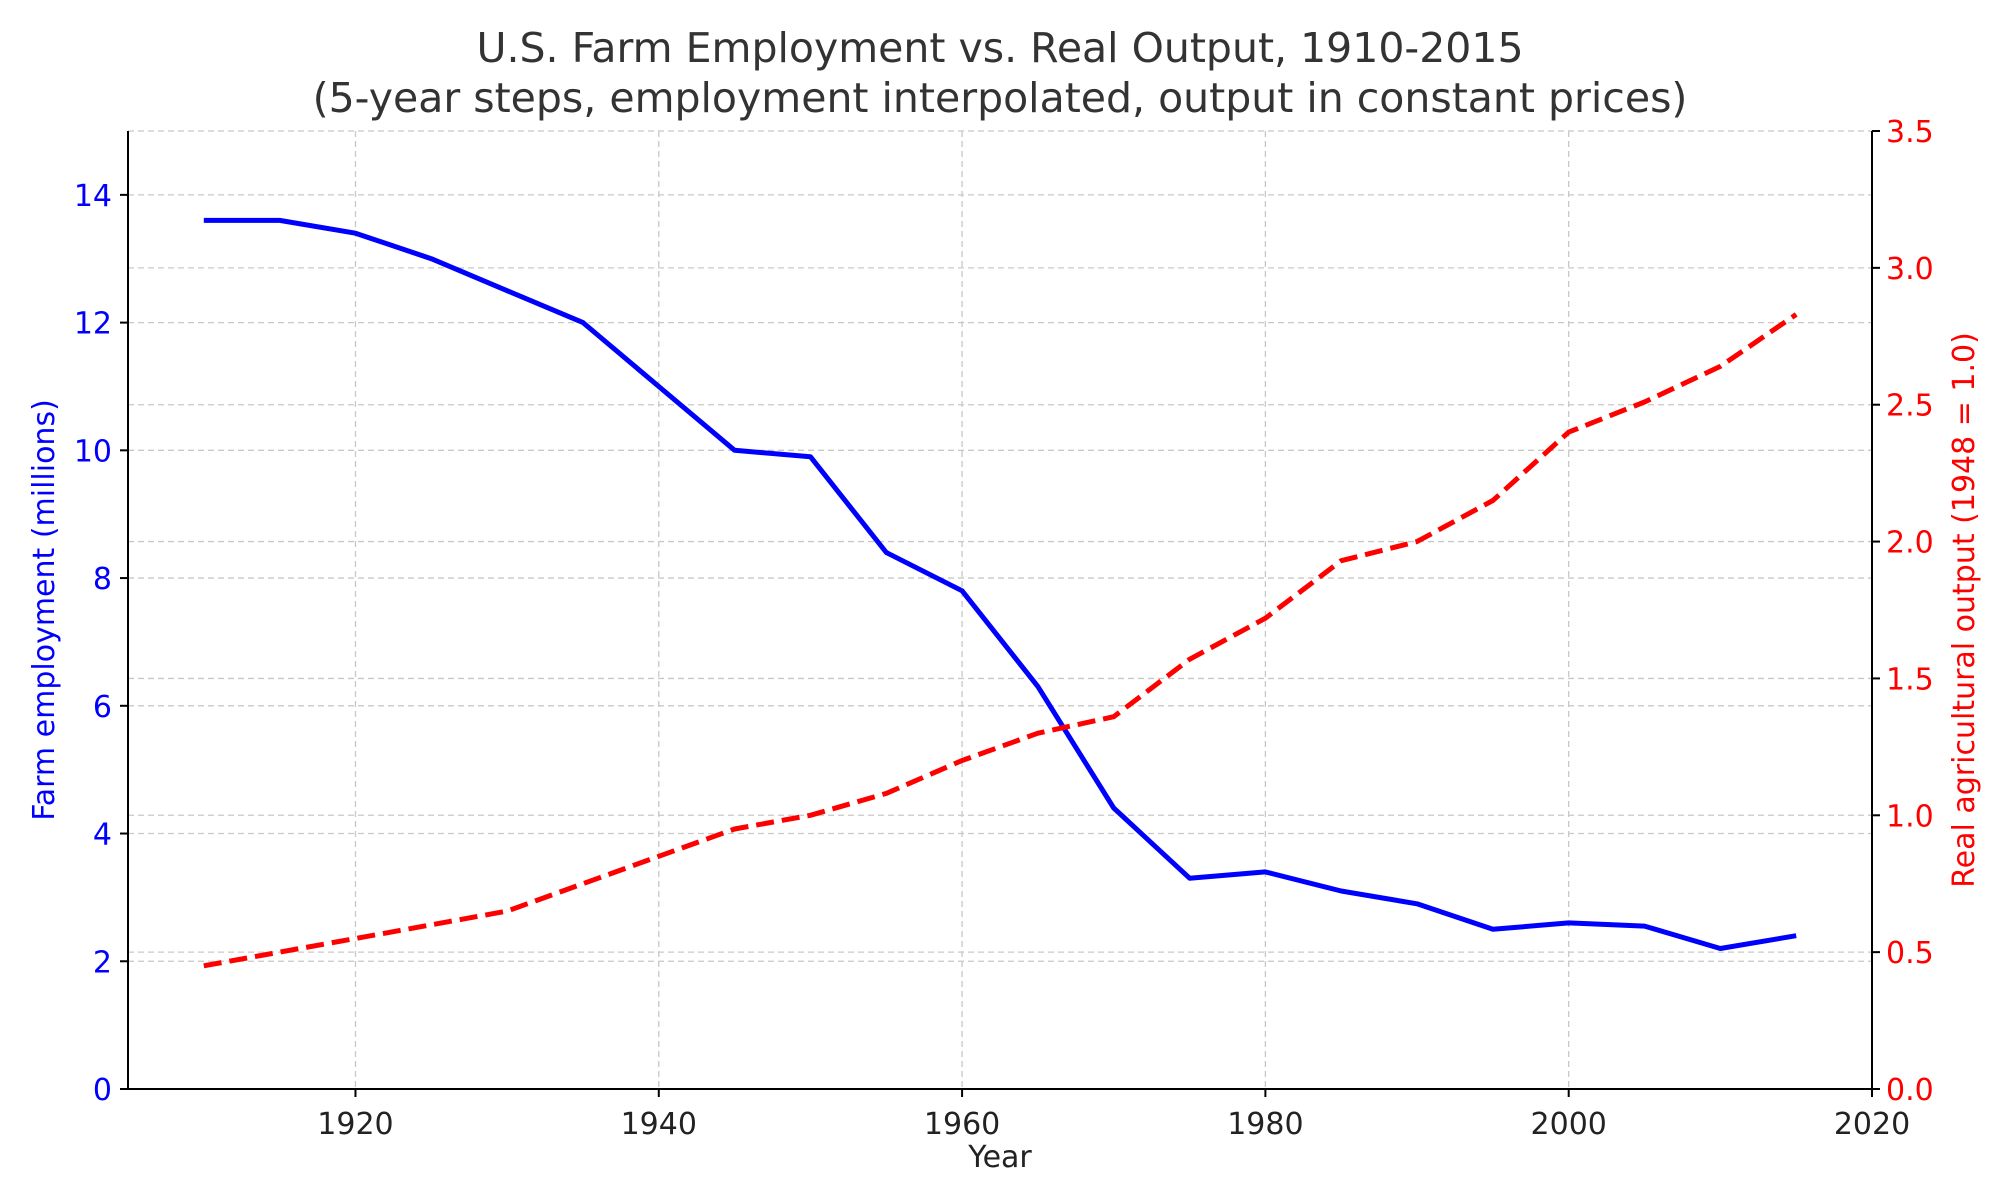  I want to click on right-y-axis-label: Real agricultural output (1948 = 1.0), so click(1964, 610).